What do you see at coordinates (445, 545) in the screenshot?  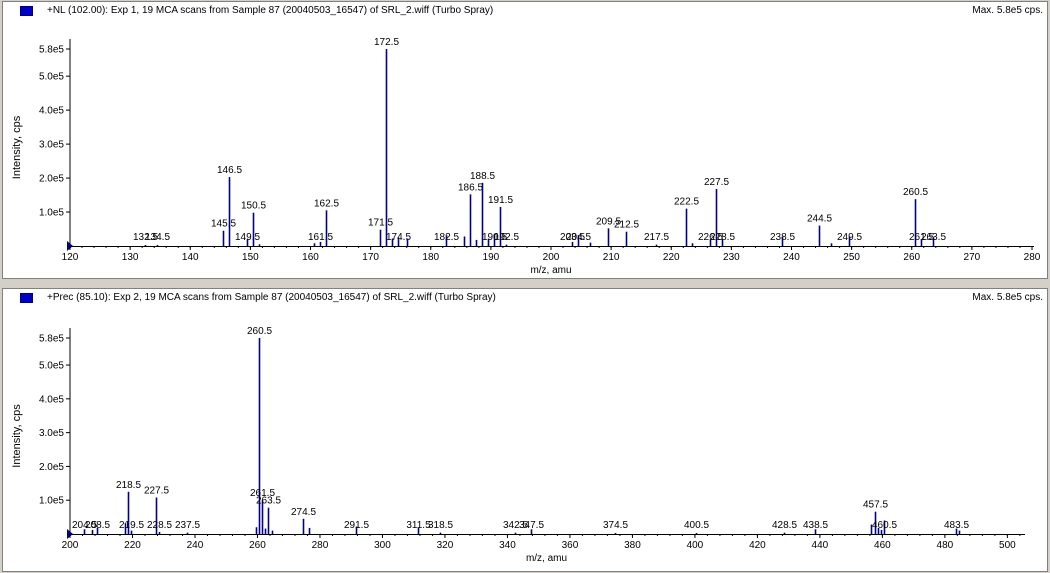 I see `x-tick-label: 320` at bounding box center [445, 545].